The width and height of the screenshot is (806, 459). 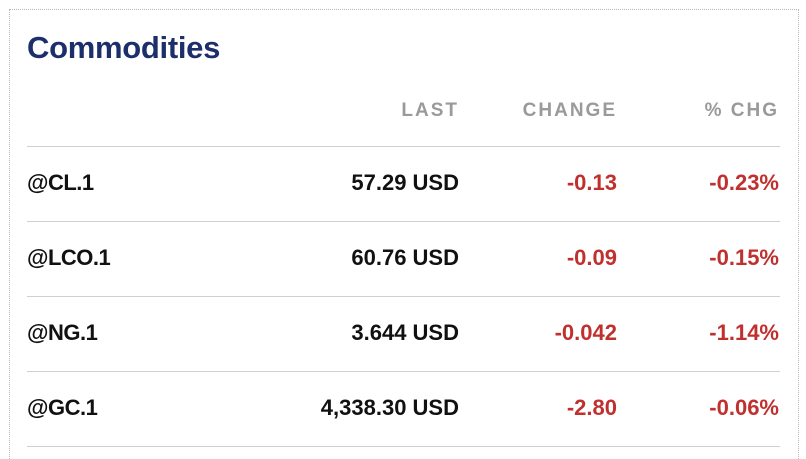 I want to click on change: -0.042, so click(x=585, y=332).